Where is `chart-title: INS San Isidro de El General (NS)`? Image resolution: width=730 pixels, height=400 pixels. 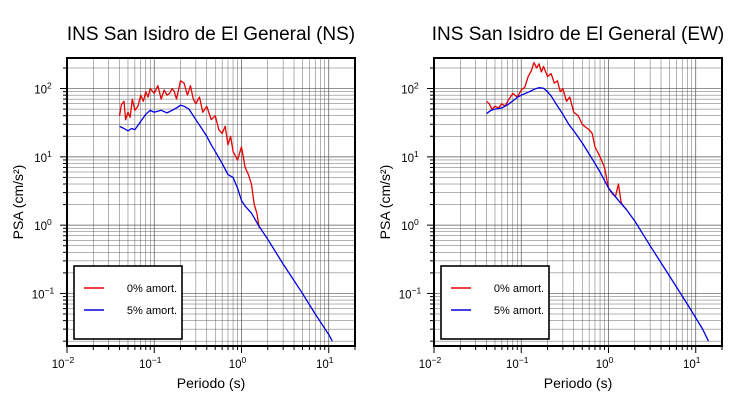
chart-title: INS San Isidro de El General (NS) is located at coordinates (211, 34).